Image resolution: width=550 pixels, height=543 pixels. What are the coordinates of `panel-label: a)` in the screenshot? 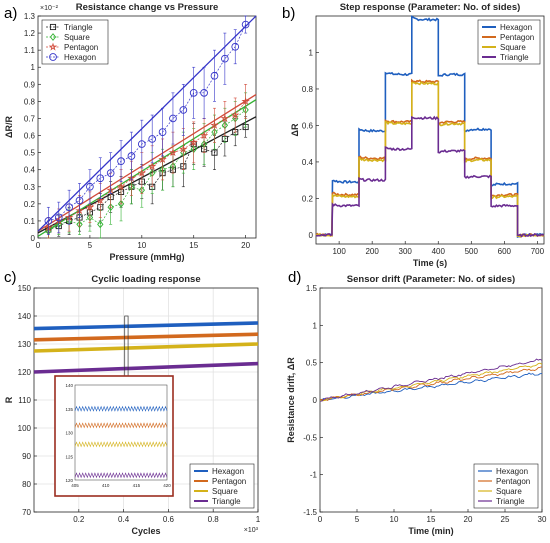 It's located at (10, 13).